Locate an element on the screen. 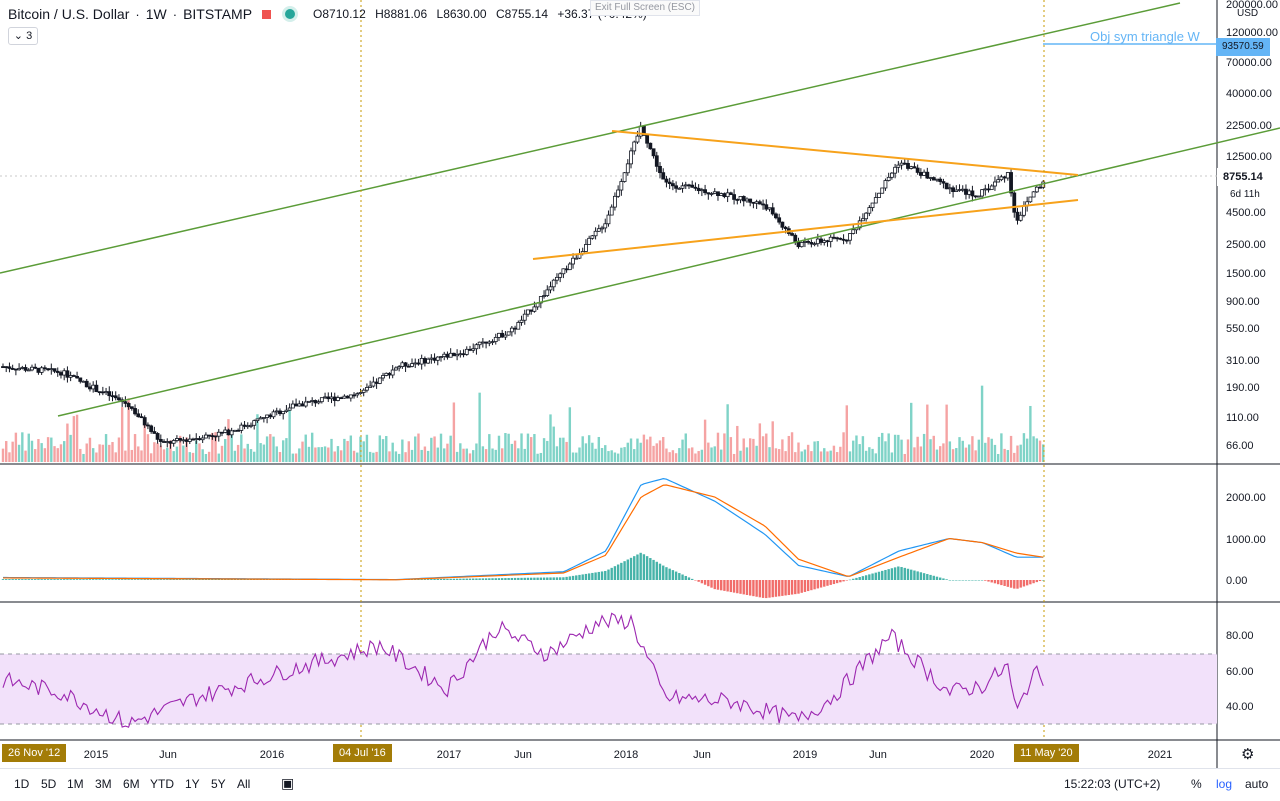 Image resolution: width=1280 pixels, height=801 pixels. percent-scale-button: % is located at coordinates (1196, 784).